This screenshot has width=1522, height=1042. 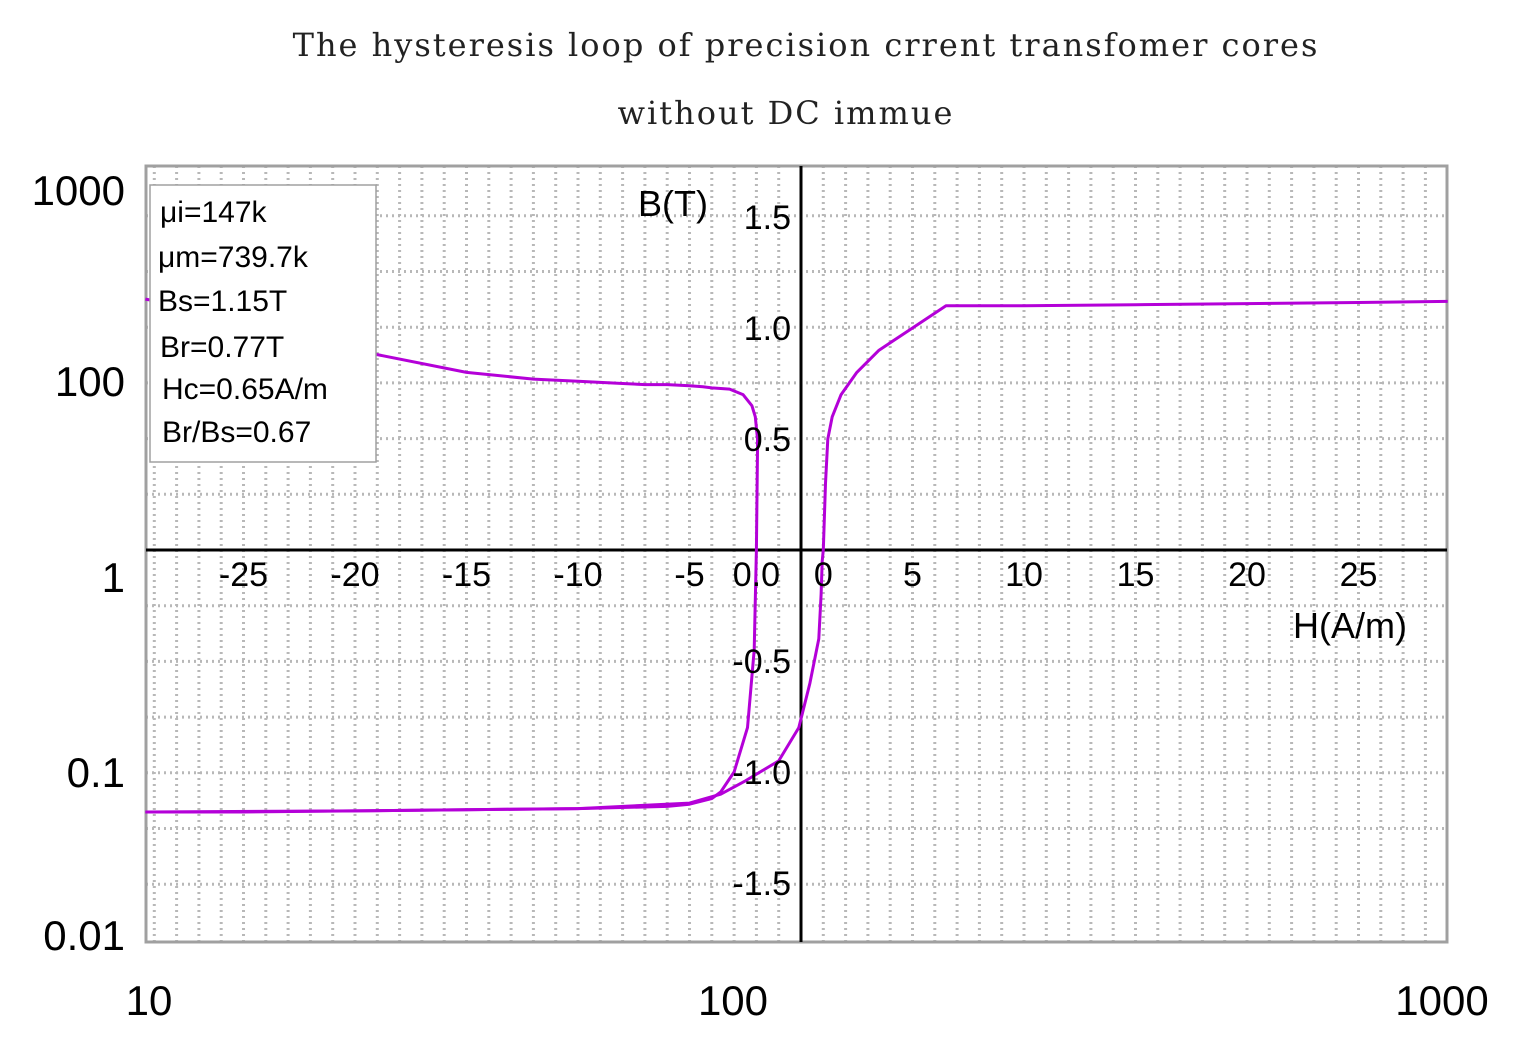 I want to click on info-line: Br/Bs=0.67, so click(x=236, y=432).